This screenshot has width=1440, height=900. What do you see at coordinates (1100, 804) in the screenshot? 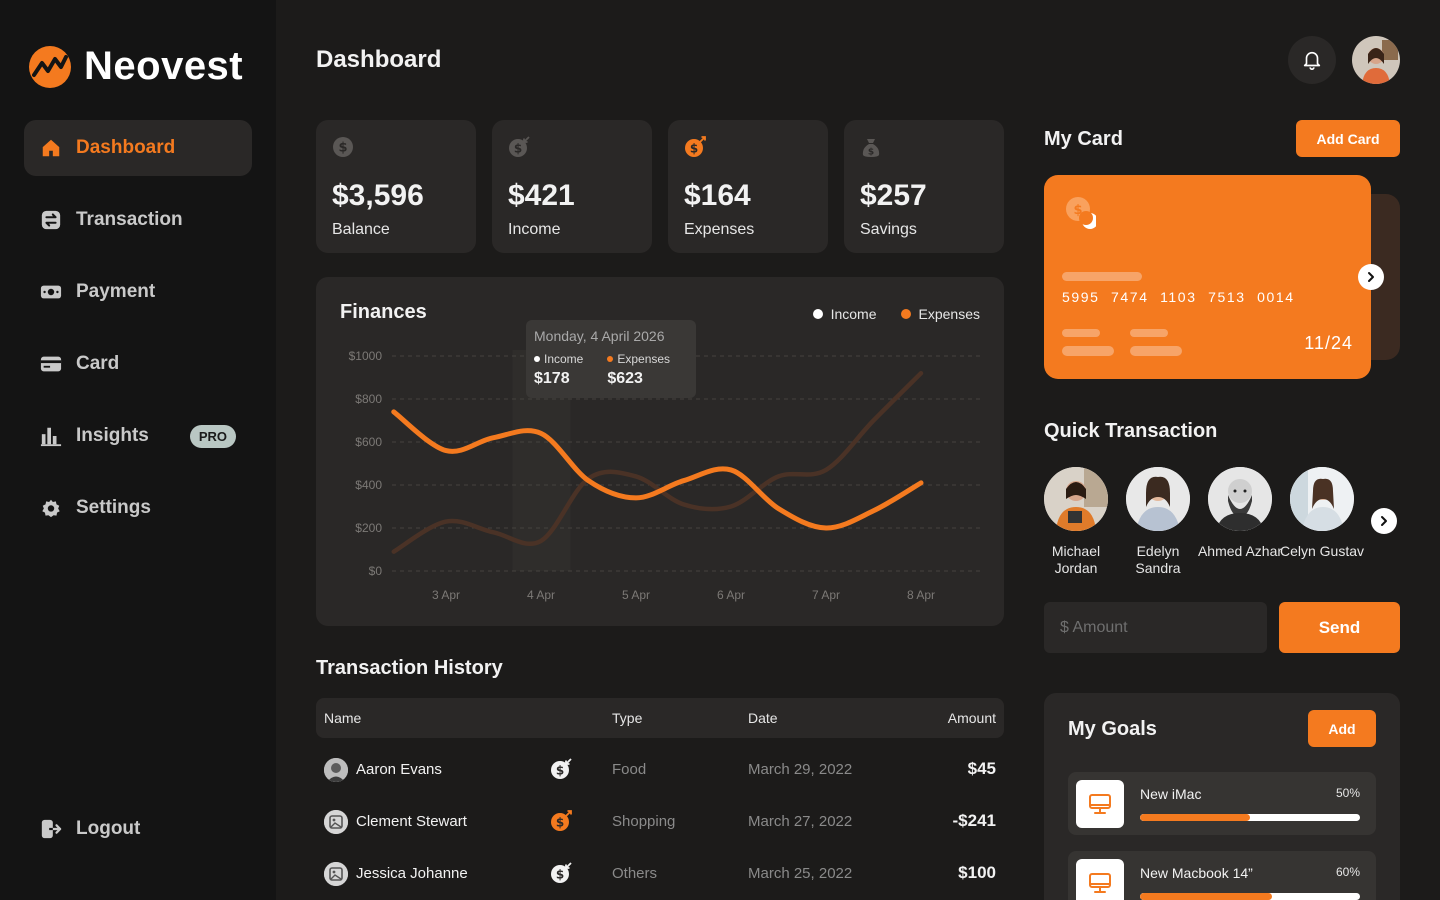
I see `monitor-icon` at bounding box center [1100, 804].